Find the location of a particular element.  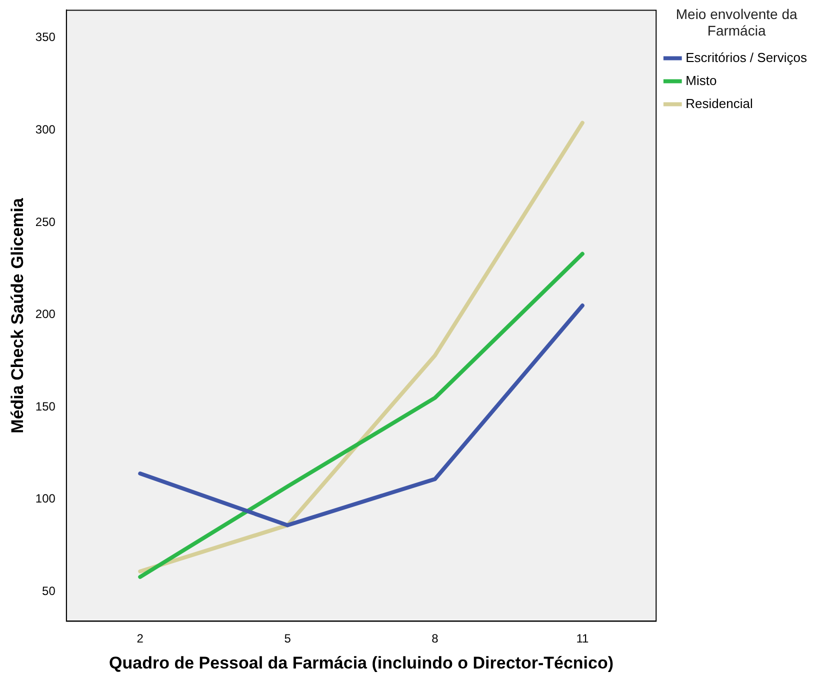

x-tick-label: 2 is located at coordinates (140, 639).